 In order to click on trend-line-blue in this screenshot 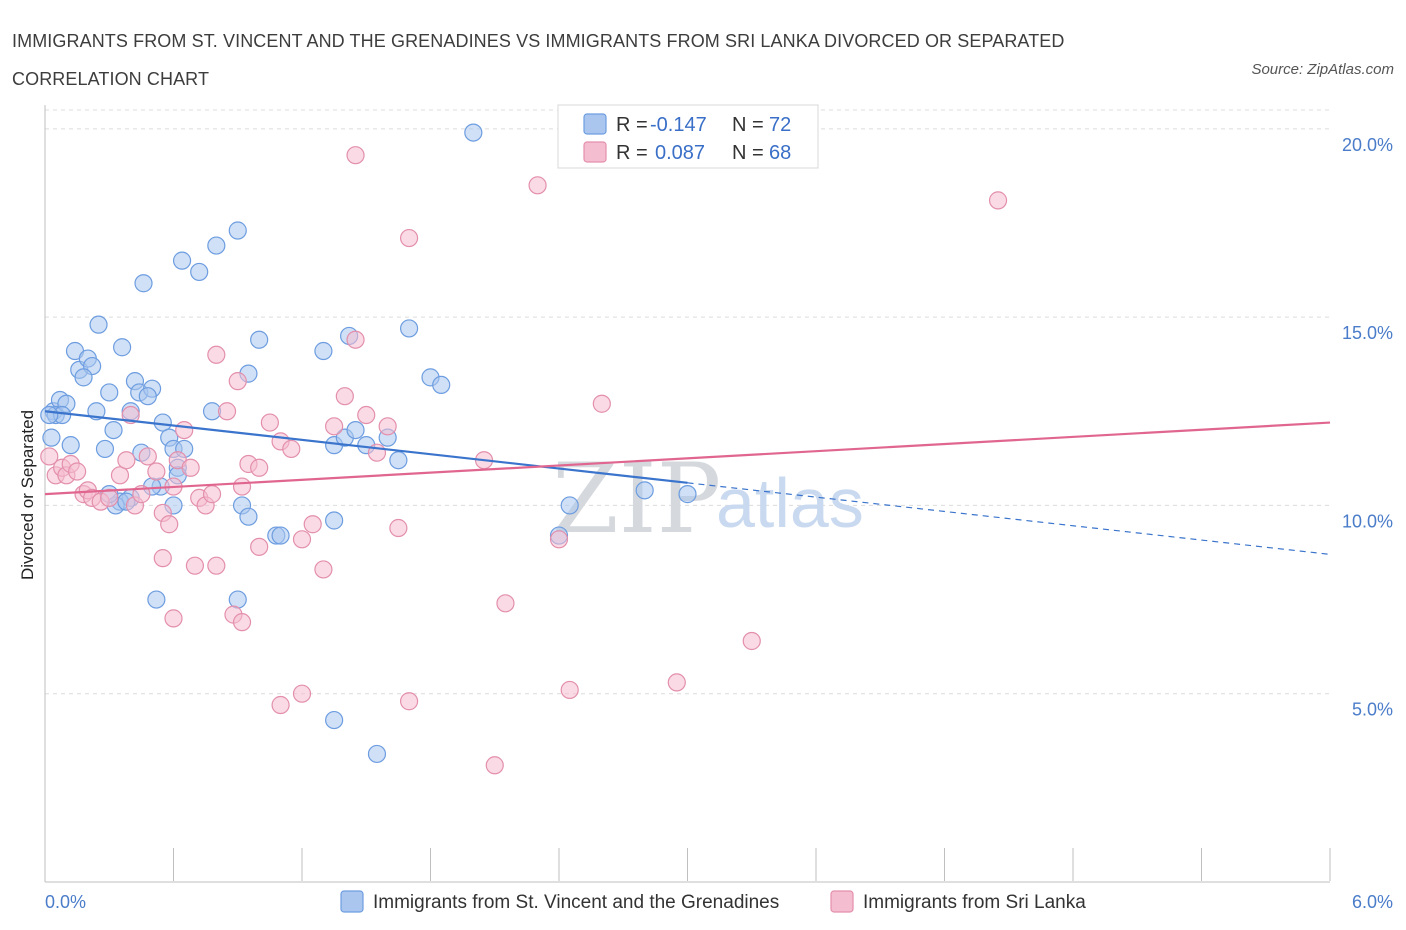, I will do `click(366, 447)`.